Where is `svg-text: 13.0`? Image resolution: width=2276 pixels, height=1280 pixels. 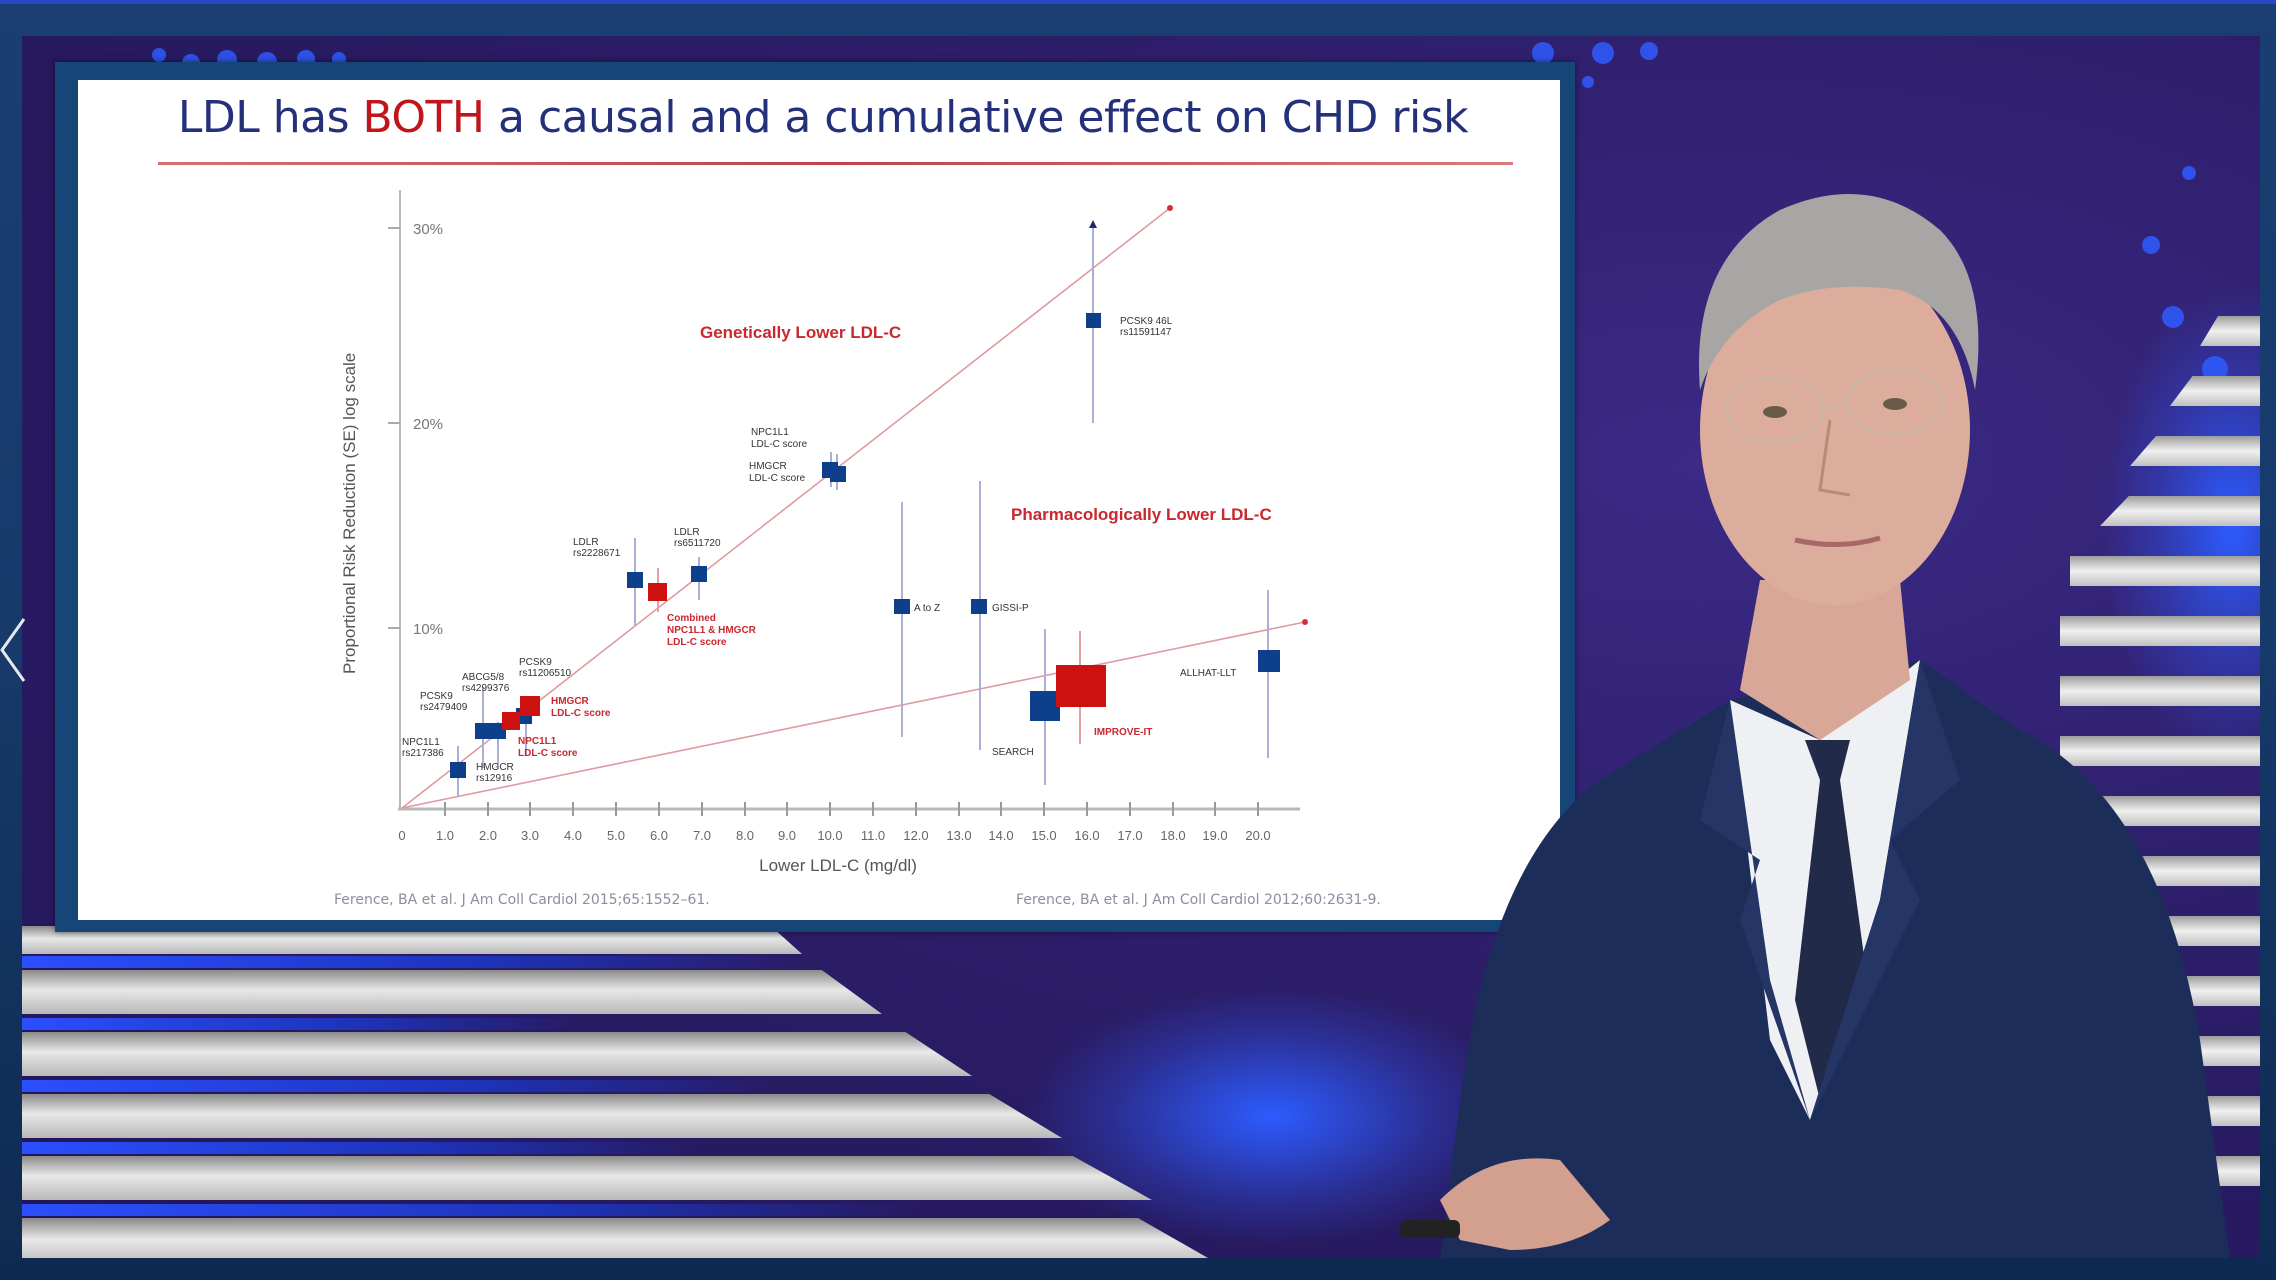
svg-text: 13.0 is located at coordinates (958, 835).